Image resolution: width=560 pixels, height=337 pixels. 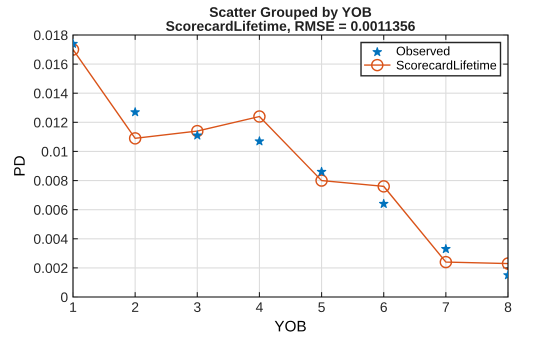 What do you see at coordinates (51, 268) in the screenshot?
I see `y-tick-label: 0.002` at bounding box center [51, 268].